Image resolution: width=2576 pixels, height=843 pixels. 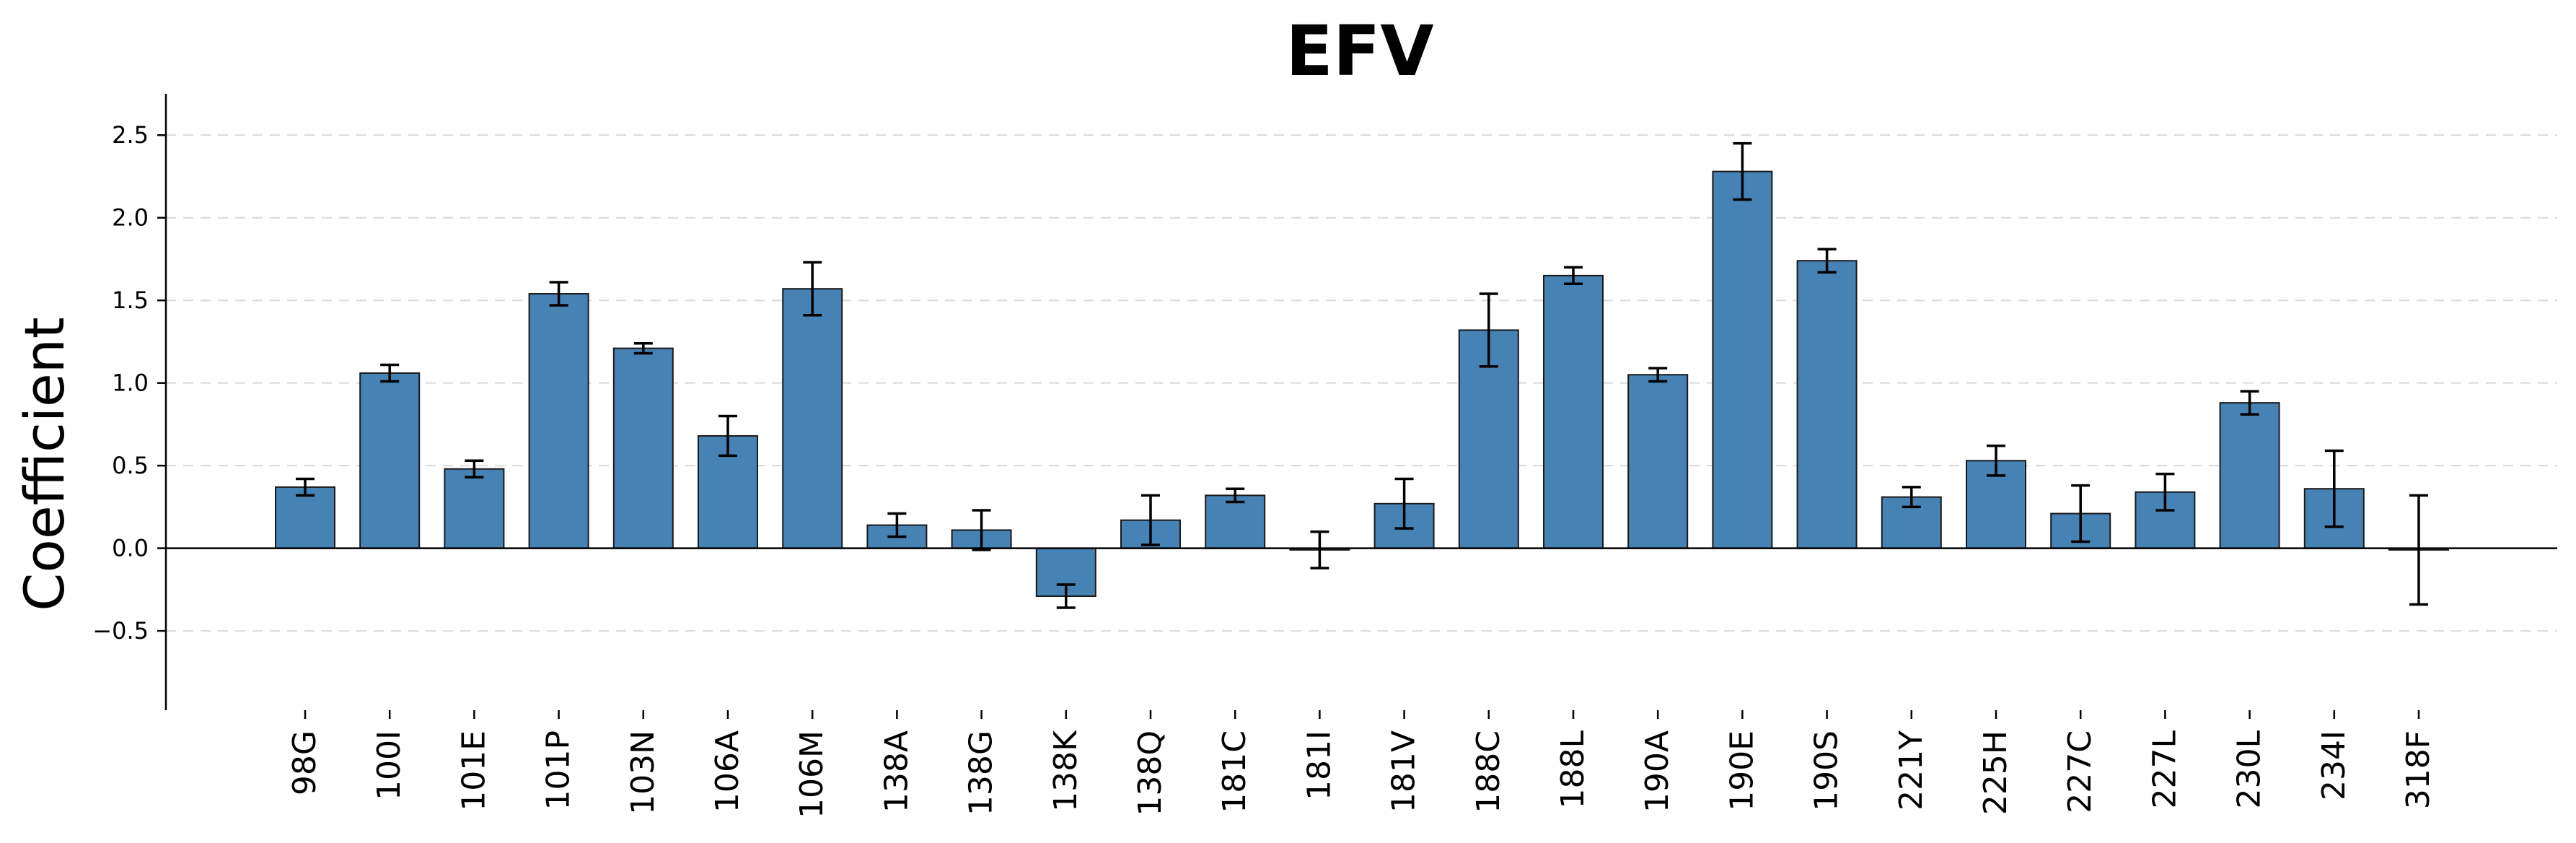 I want to click on bar-101E, so click(x=474, y=508).